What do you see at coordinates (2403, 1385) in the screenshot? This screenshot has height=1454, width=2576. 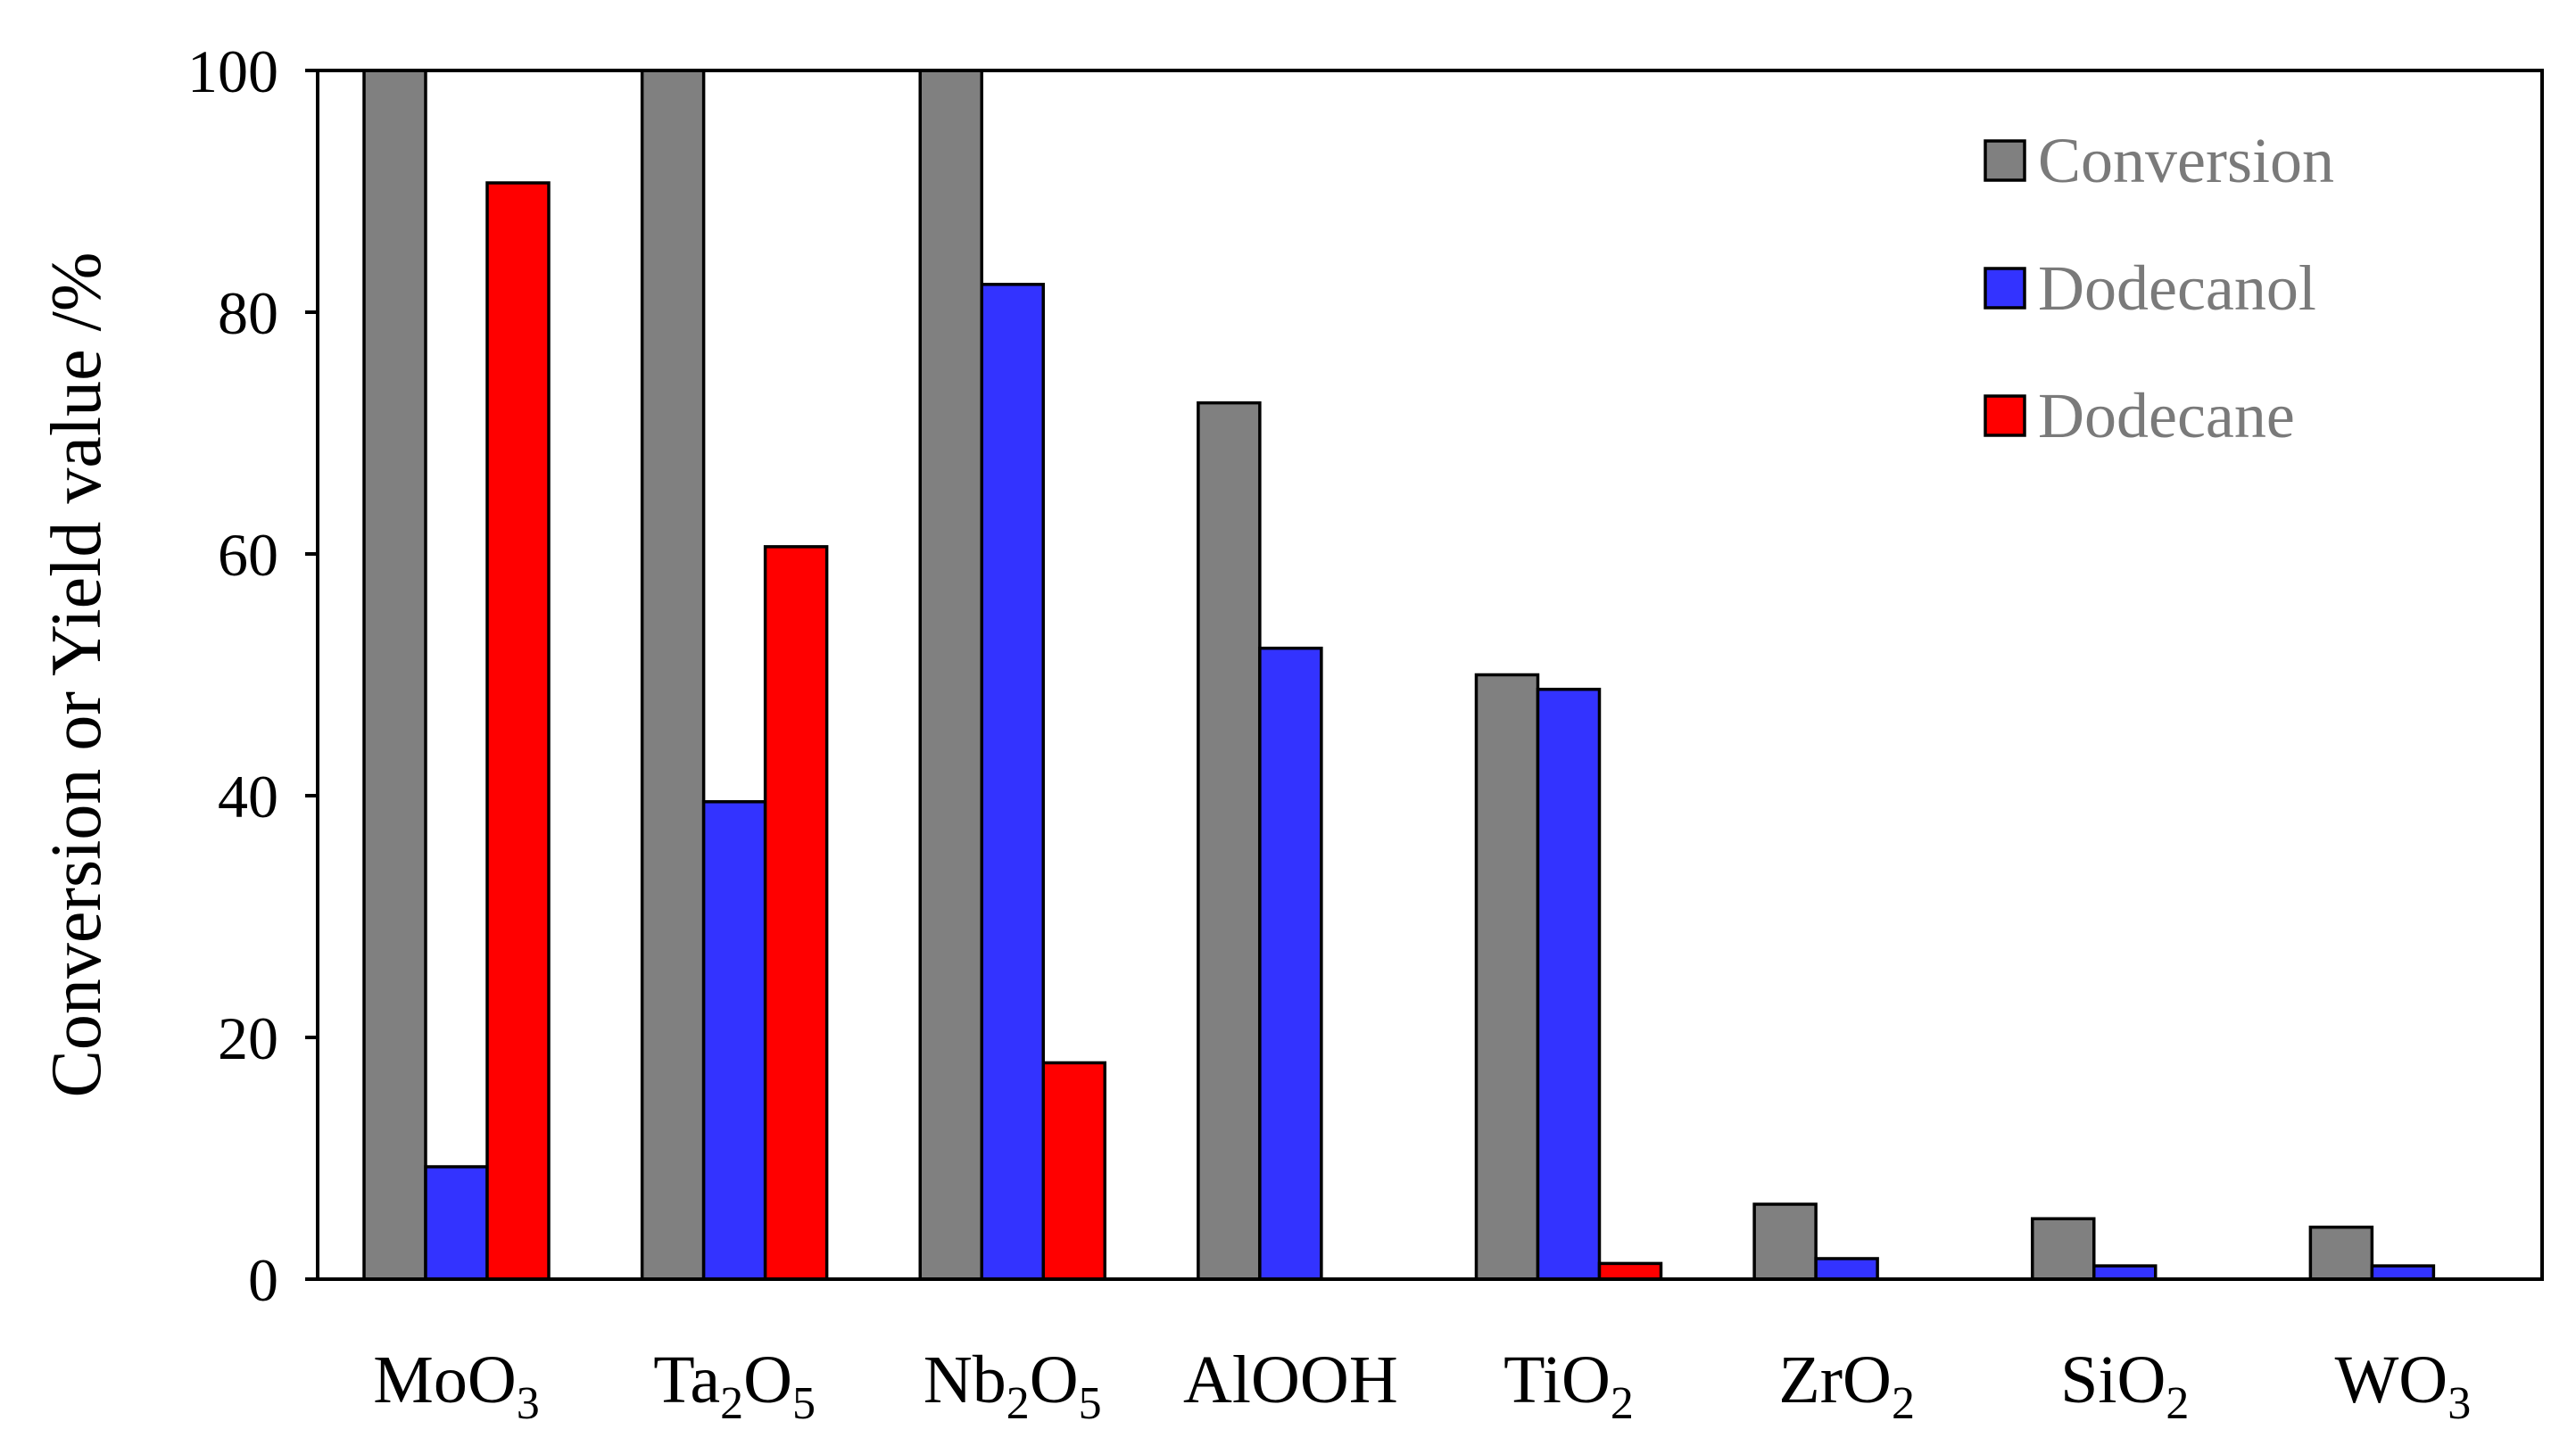 I see `x-category-label: WO3` at bounding box center [2403, 1385].